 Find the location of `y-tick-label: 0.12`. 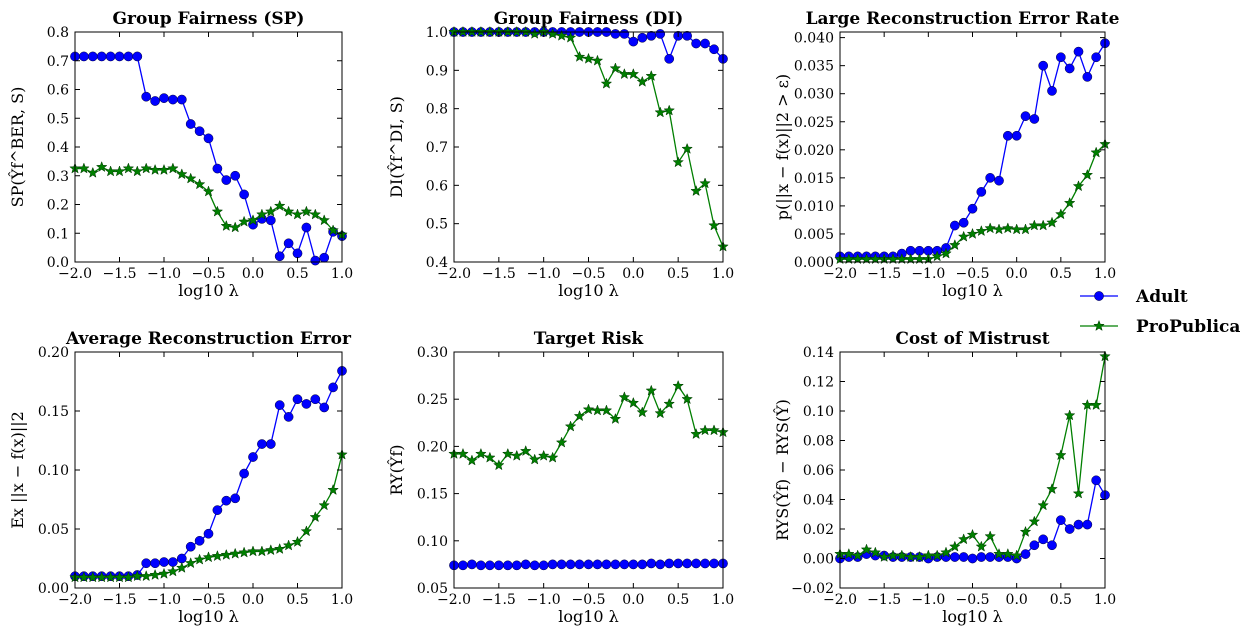

y-tick-label: 0.12 is located at coordinates (818, 383).